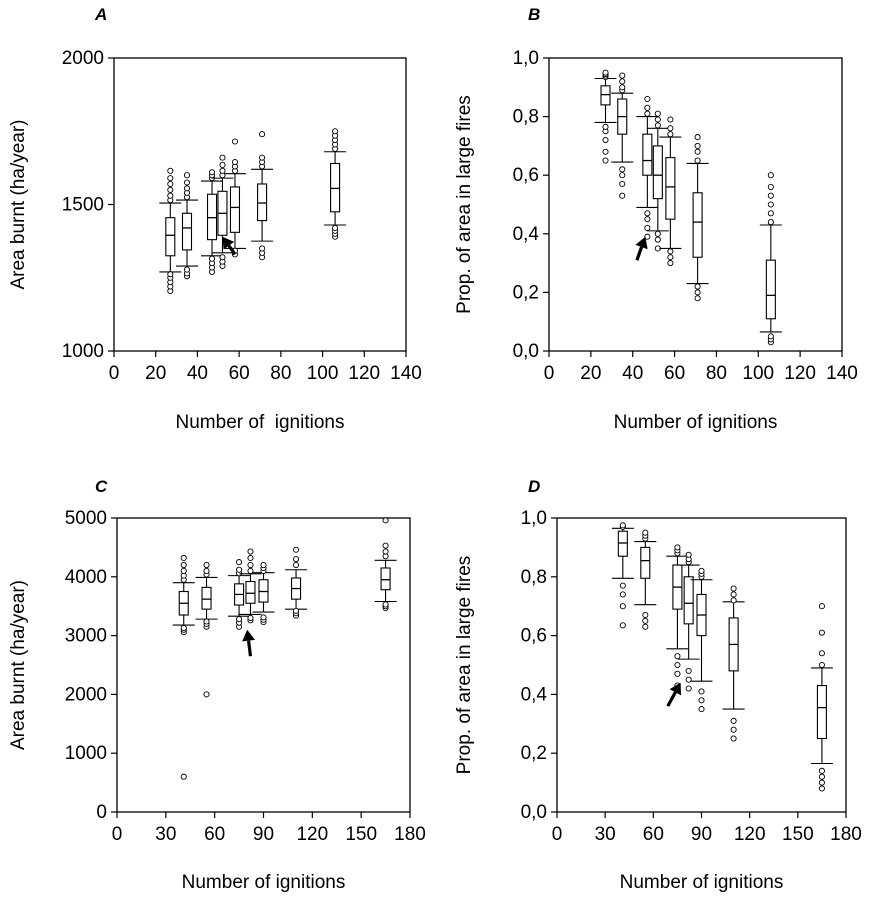  I want to click on y-tick-label: 4000, so click(86, 577).